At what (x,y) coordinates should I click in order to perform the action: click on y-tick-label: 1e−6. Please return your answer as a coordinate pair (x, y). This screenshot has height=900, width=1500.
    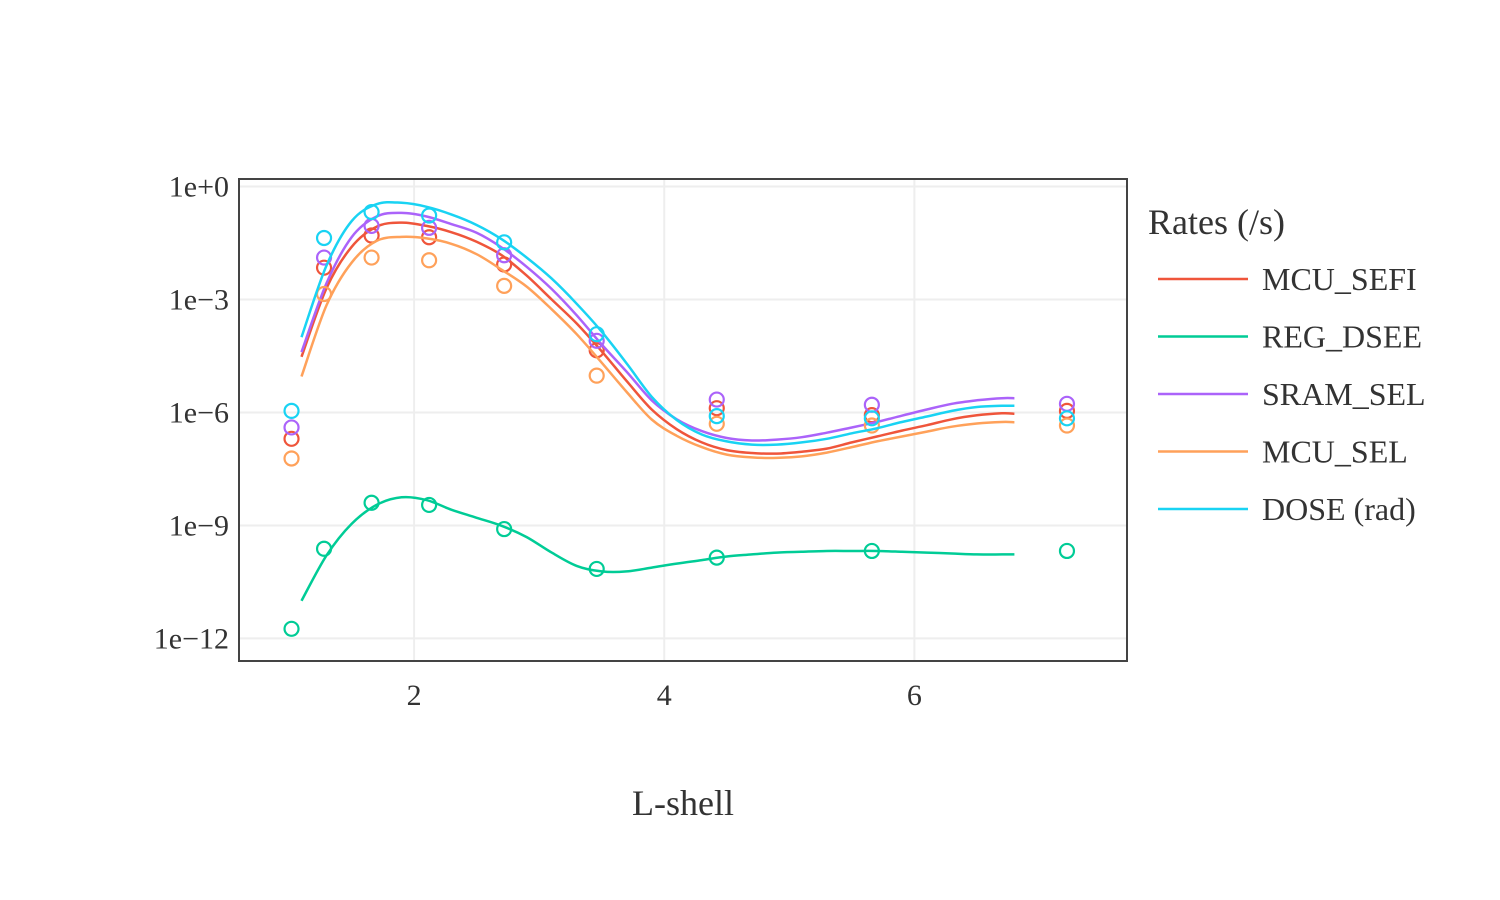
    Looking at the image, I should click on (199, 412).